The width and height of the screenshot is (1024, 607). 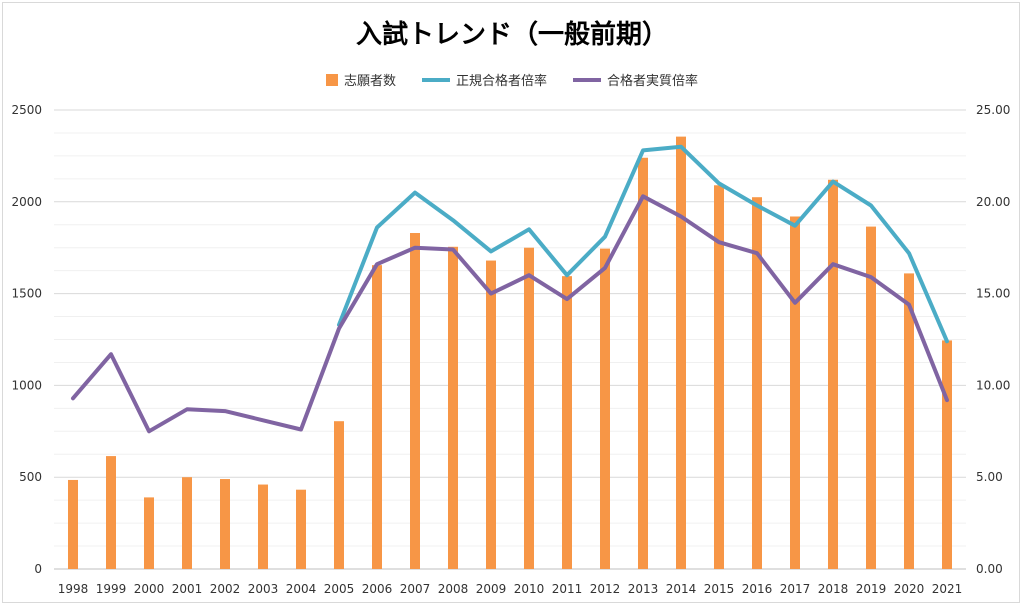 I want to click on bar-2007, so click(x=415, y=401).